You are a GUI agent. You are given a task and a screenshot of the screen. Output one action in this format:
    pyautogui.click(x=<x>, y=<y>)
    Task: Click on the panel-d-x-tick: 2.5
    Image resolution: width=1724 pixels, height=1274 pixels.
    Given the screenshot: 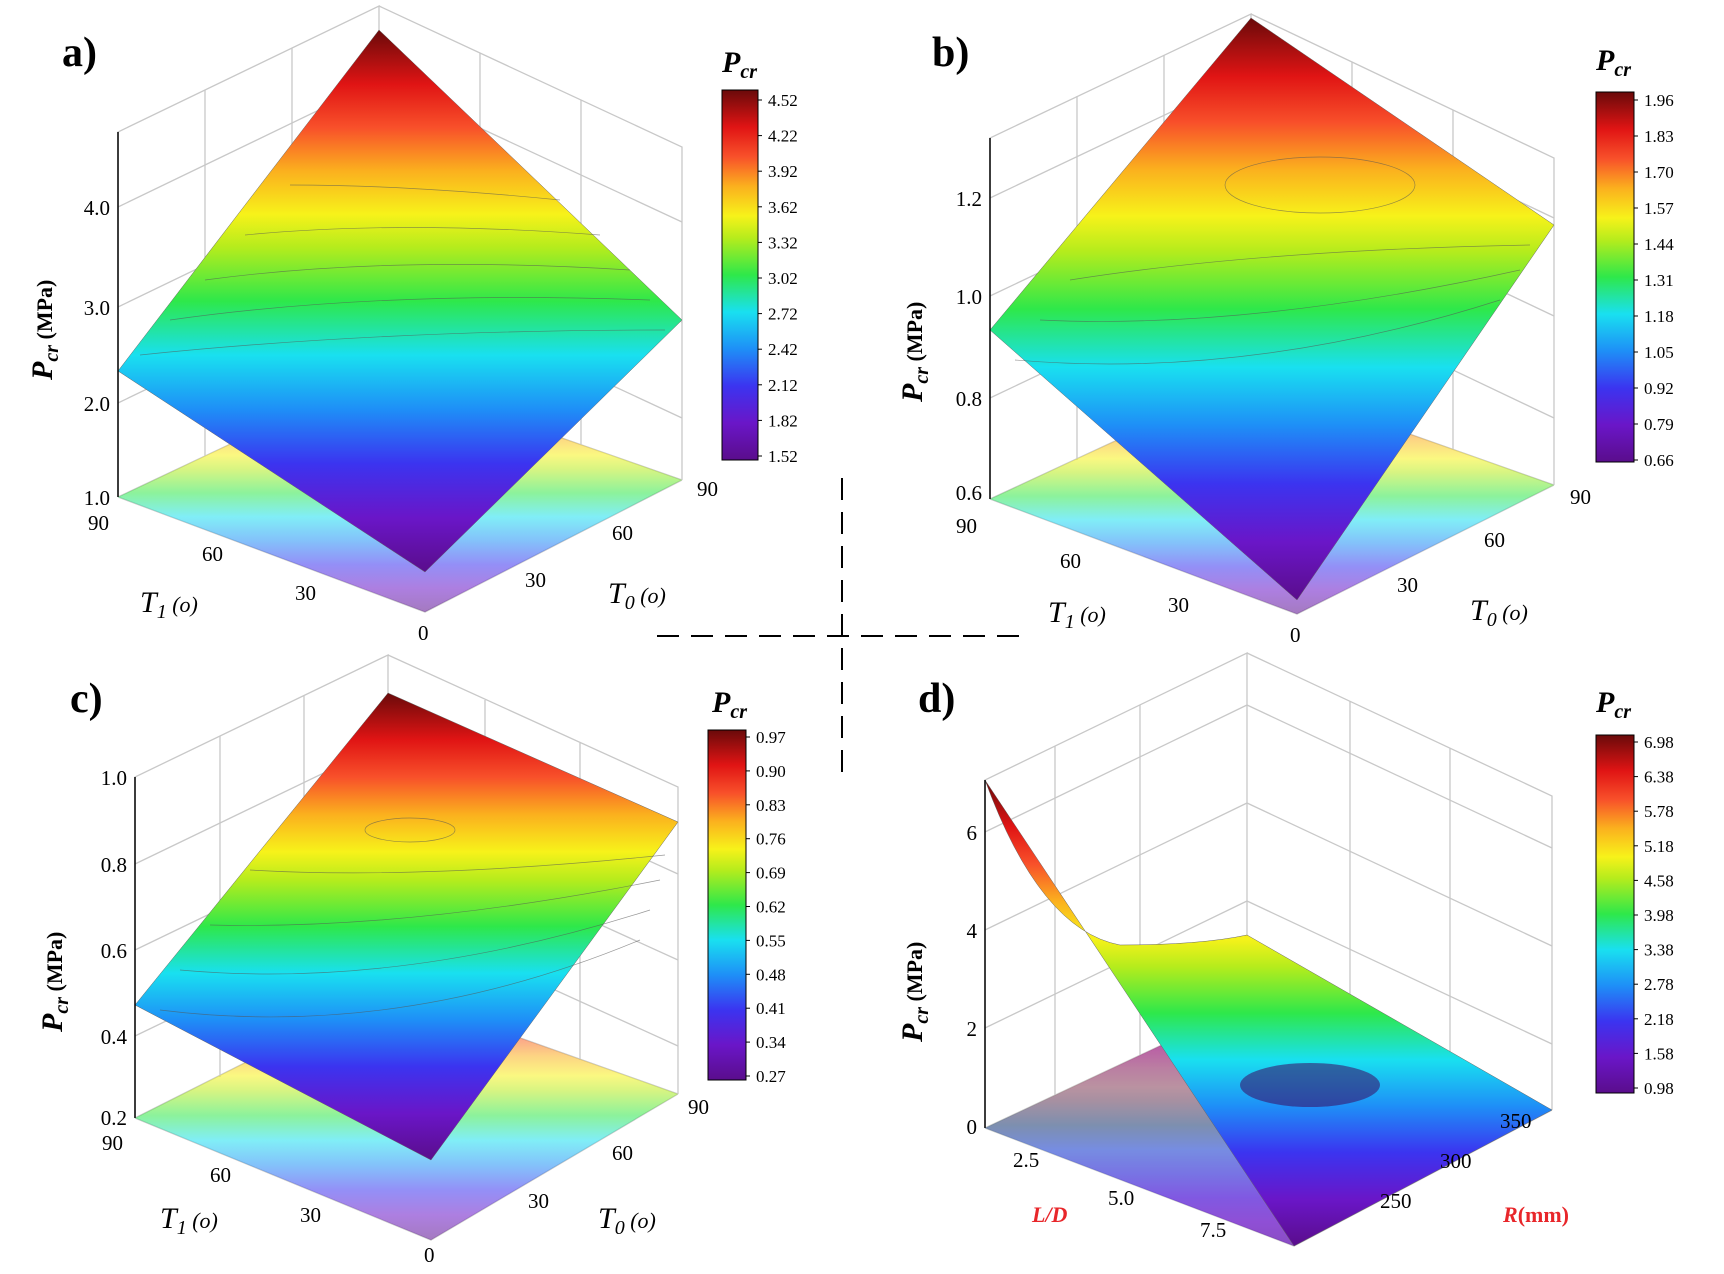 What is the action you would take?
    pyautogui.click(x=1026, y=1160)
    